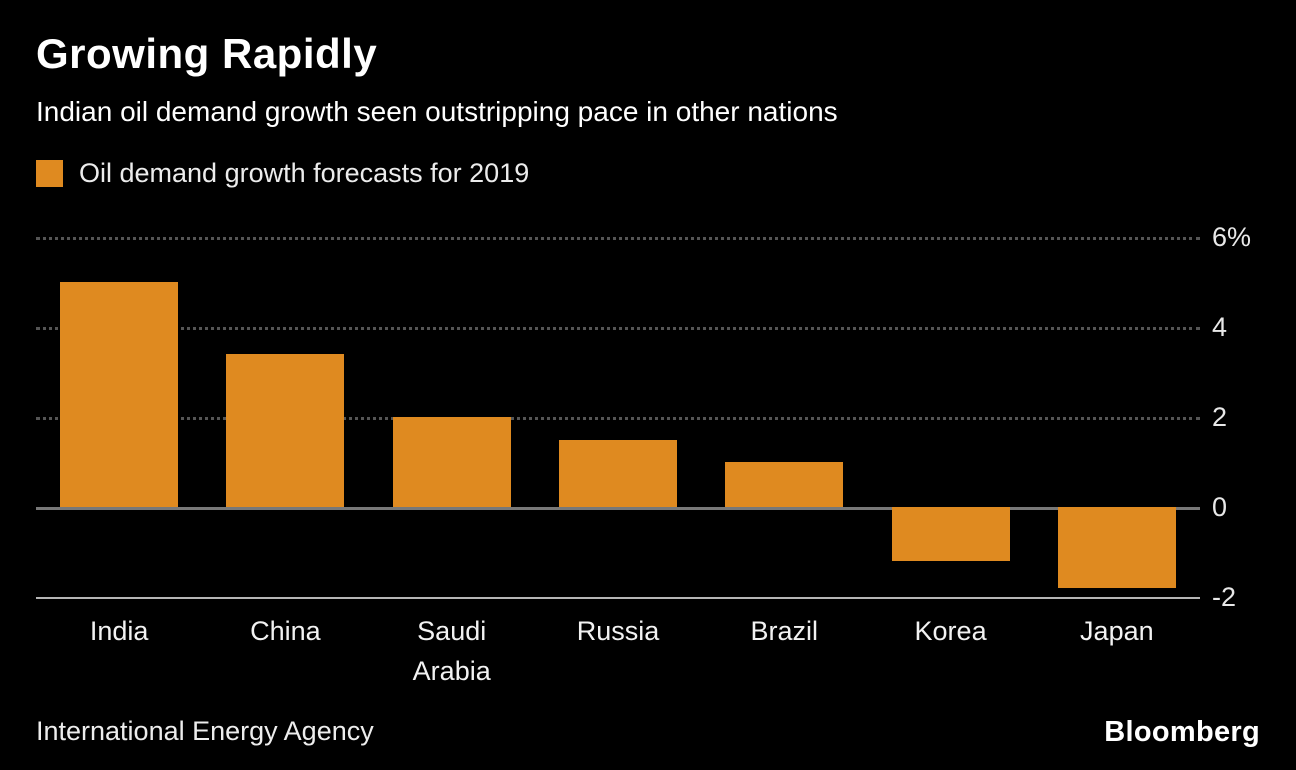 This screenshot has height=770, width=1296. What do you see at coordinates (1220, 417) in the screenshot?
I see `y-tick-label-2: 2` at bounding box center [1220, 417].